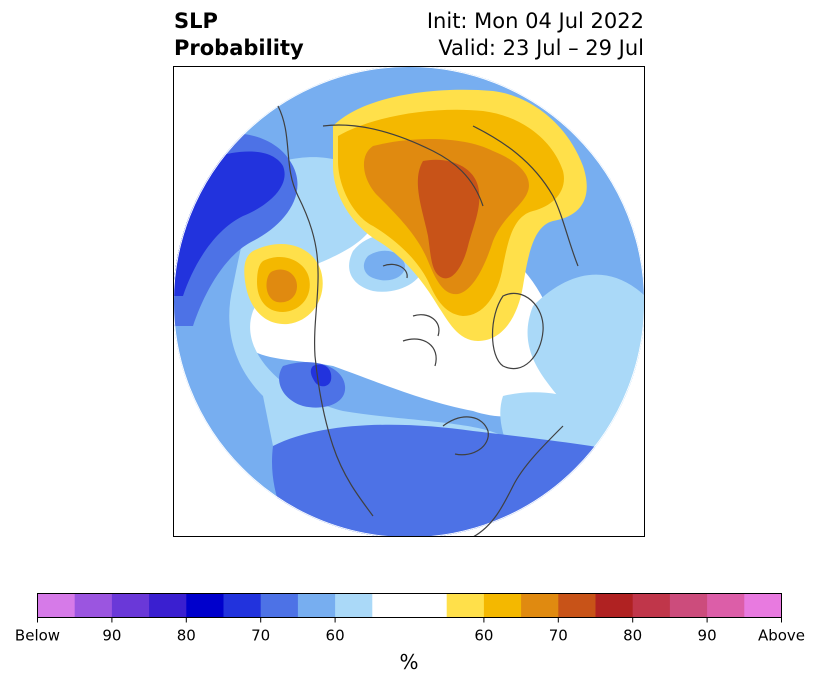 This screenshot has height=686, width=819. I want to click on coast-arctic-islands, so click(411, 315).